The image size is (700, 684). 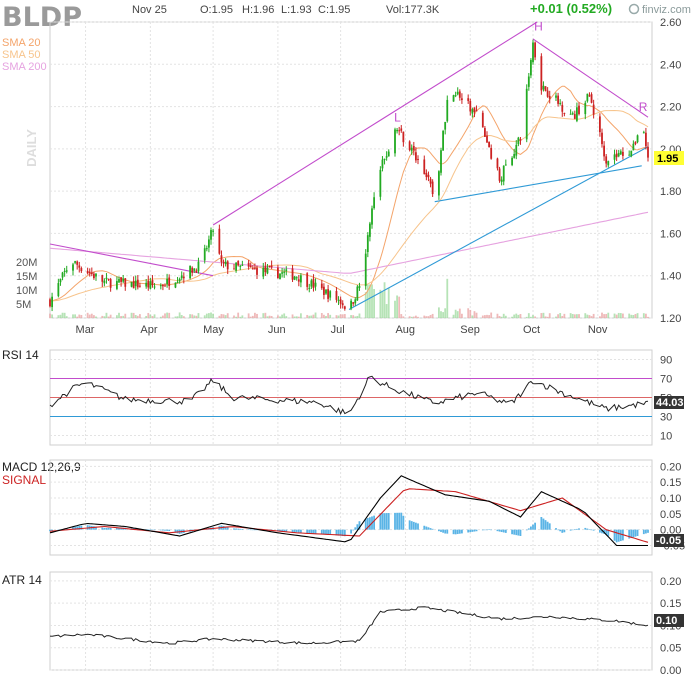 I want to click on price-tick-label: 2.60, so click(x=670, y=23).